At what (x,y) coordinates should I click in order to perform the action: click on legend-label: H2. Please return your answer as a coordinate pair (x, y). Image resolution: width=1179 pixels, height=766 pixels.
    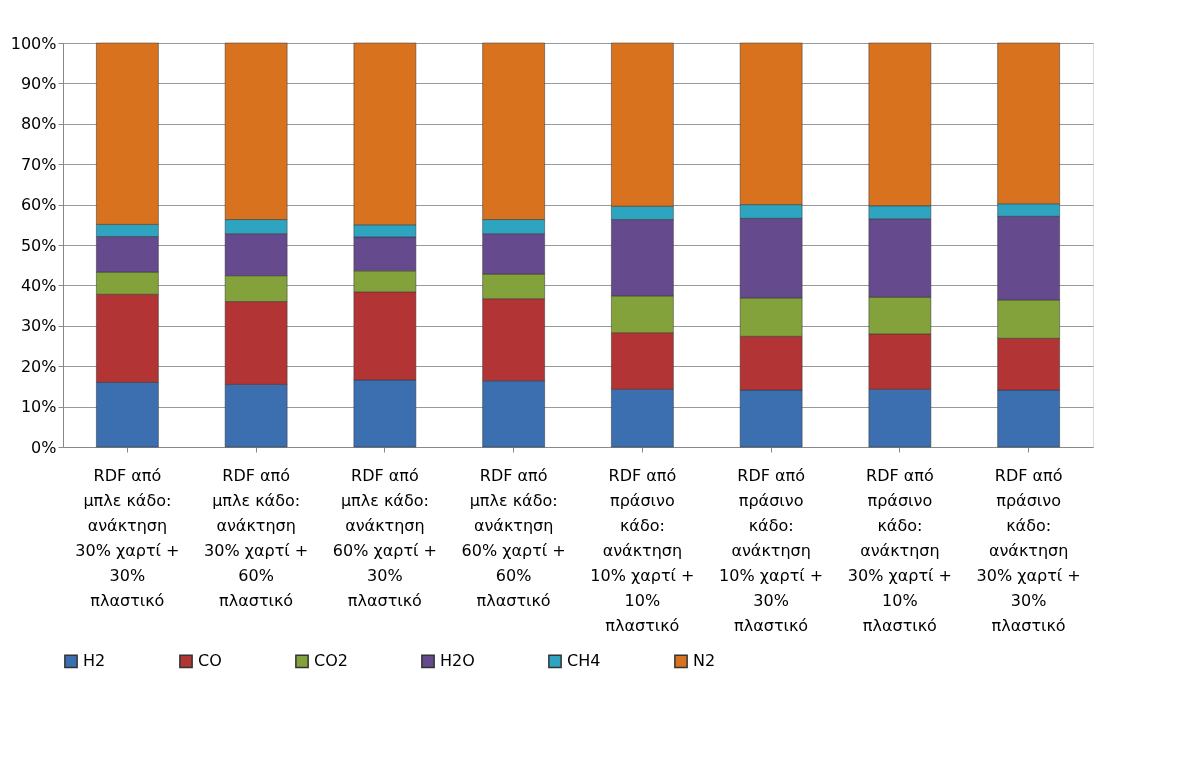
    Looking at the image, I should click on (94, 661).